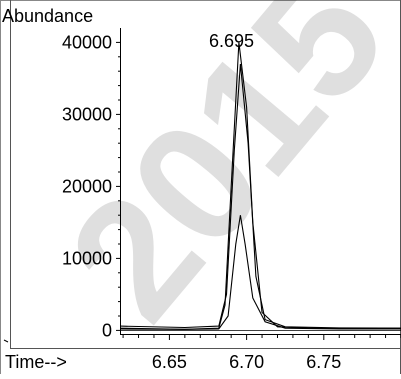  Describe the element at coordinates (169, 362) in the screenshot. I see `x-tick-label: 6.65` at that location.